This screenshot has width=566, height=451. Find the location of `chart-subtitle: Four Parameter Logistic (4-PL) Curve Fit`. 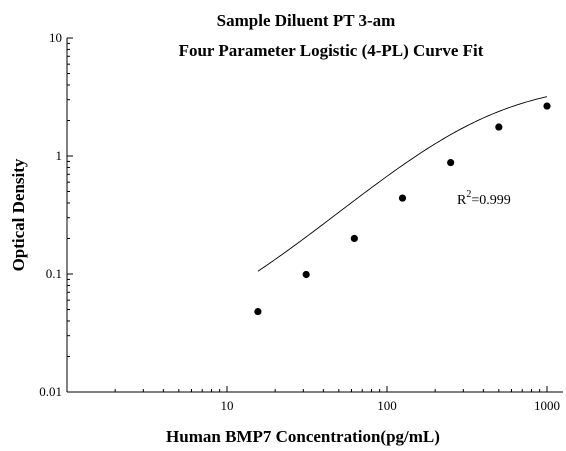

chart-subtitle: Four Parameter Logistic (4-PL) Curve Fit is located at coordinates (331, 50).